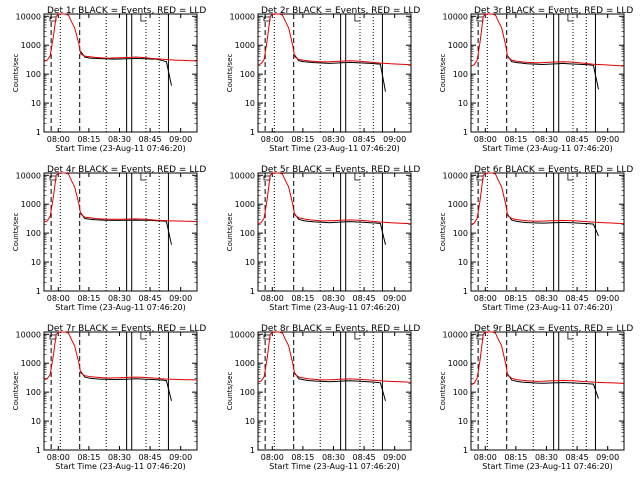 The height and width of the screenshot is (480, 640). What do you see at coordinates (126, 329) in the screenshot?
I see `chart-title: Det 7r BLACK = Events, RED = LLD` at bounding box center [126, 329].